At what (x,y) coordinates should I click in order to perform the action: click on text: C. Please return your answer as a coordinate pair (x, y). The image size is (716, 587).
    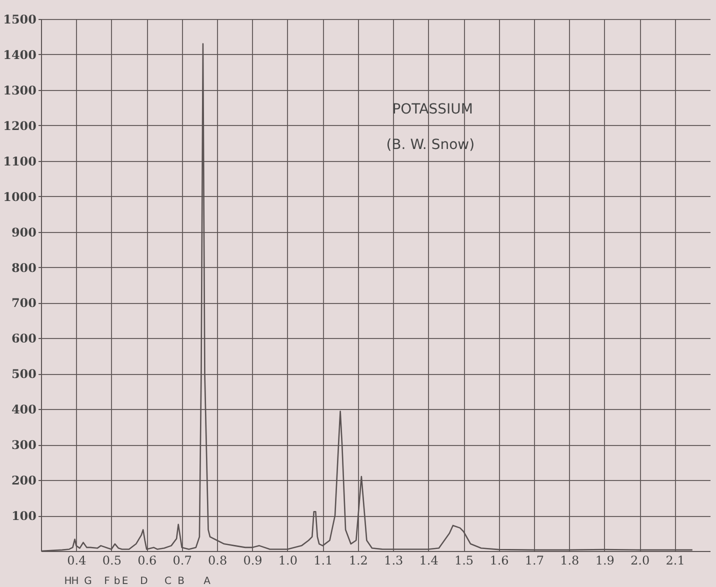
    Looking at the image, I should click on (168, 581).